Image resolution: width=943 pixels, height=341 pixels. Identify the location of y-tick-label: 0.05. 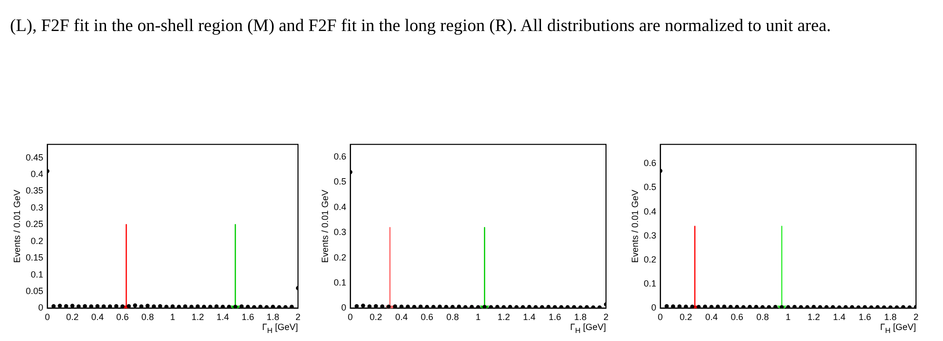
(35, 291).